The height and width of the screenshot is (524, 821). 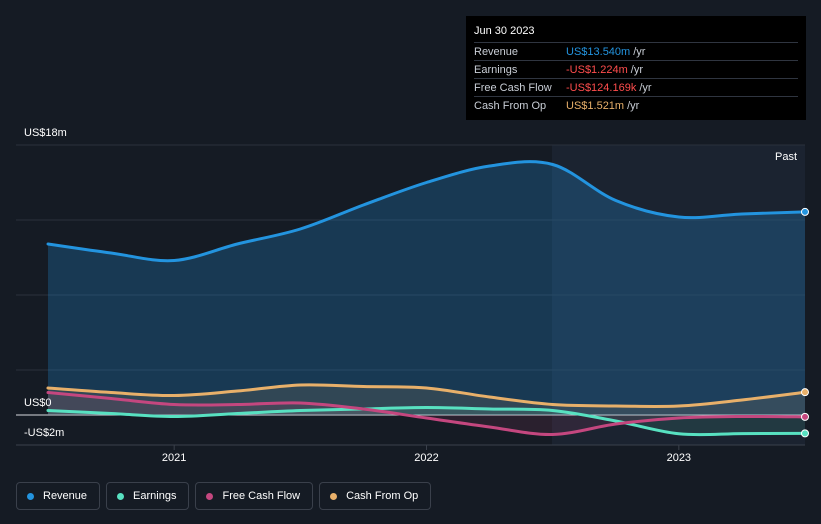 I want to click on tooltip-label: Revenue, so click(x=496, y=51).